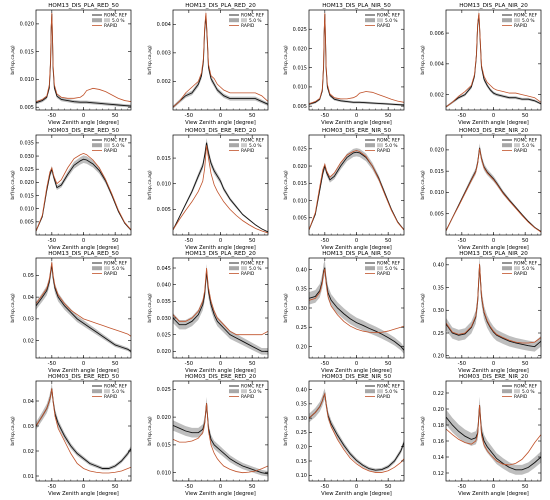  What do you see at coordinates (438, 474) in the screenshot?
I see `y-tick-label: 0.12` at bounding box center [438, 474].